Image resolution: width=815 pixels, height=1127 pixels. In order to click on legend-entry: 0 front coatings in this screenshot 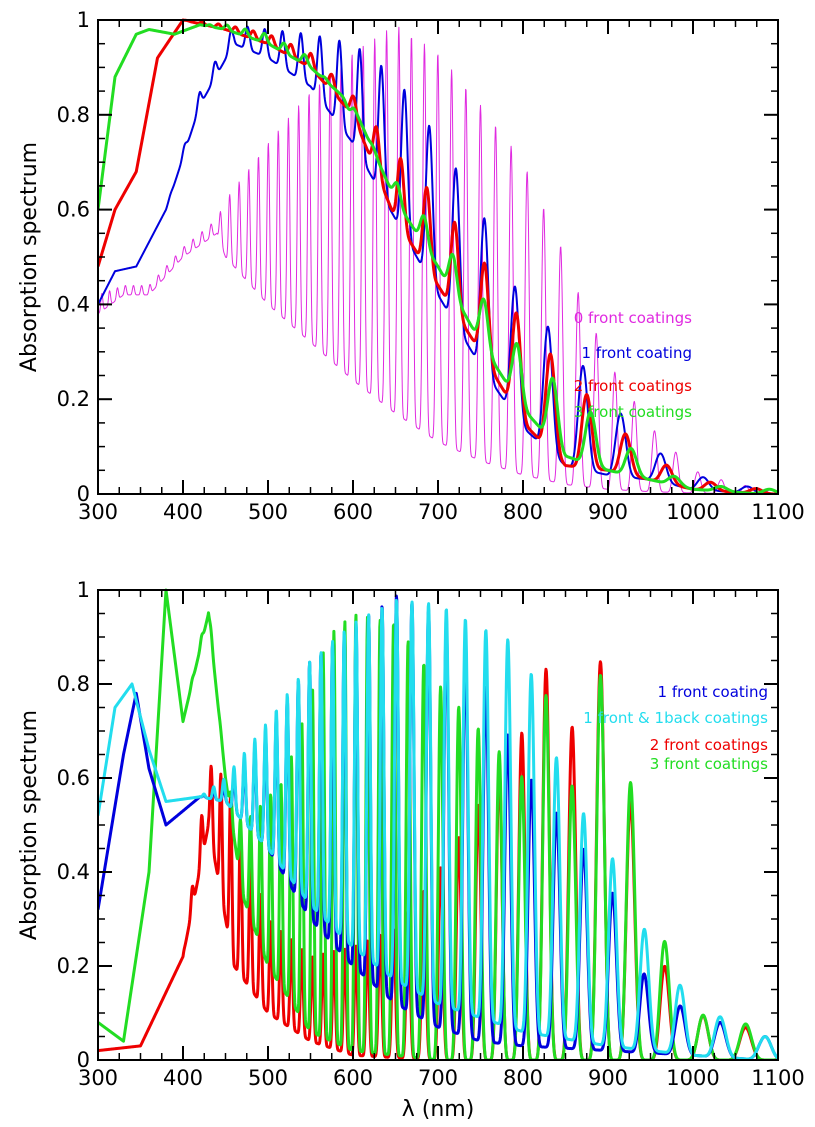, I will do `click(633, 318)`.